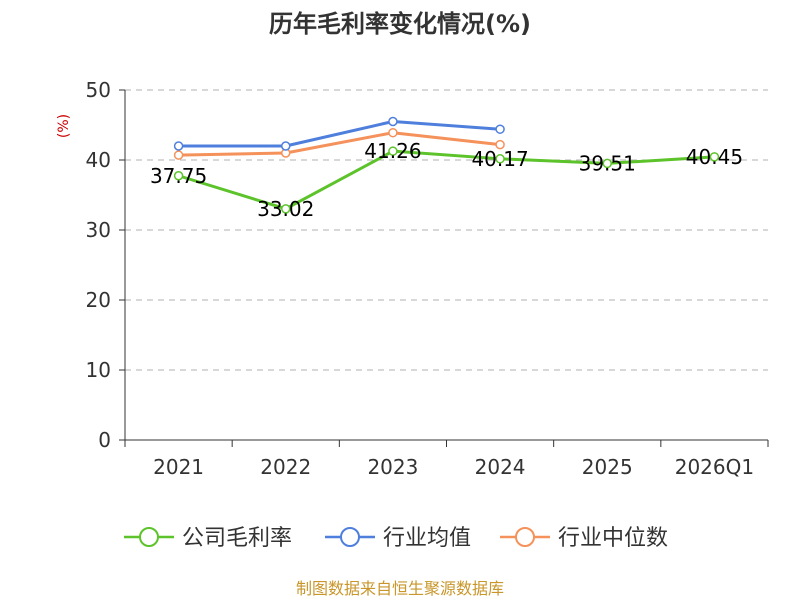 The width and height of the screenshot is (800, 600). I want to click on y-tick-label: 10, so click(98, 370).